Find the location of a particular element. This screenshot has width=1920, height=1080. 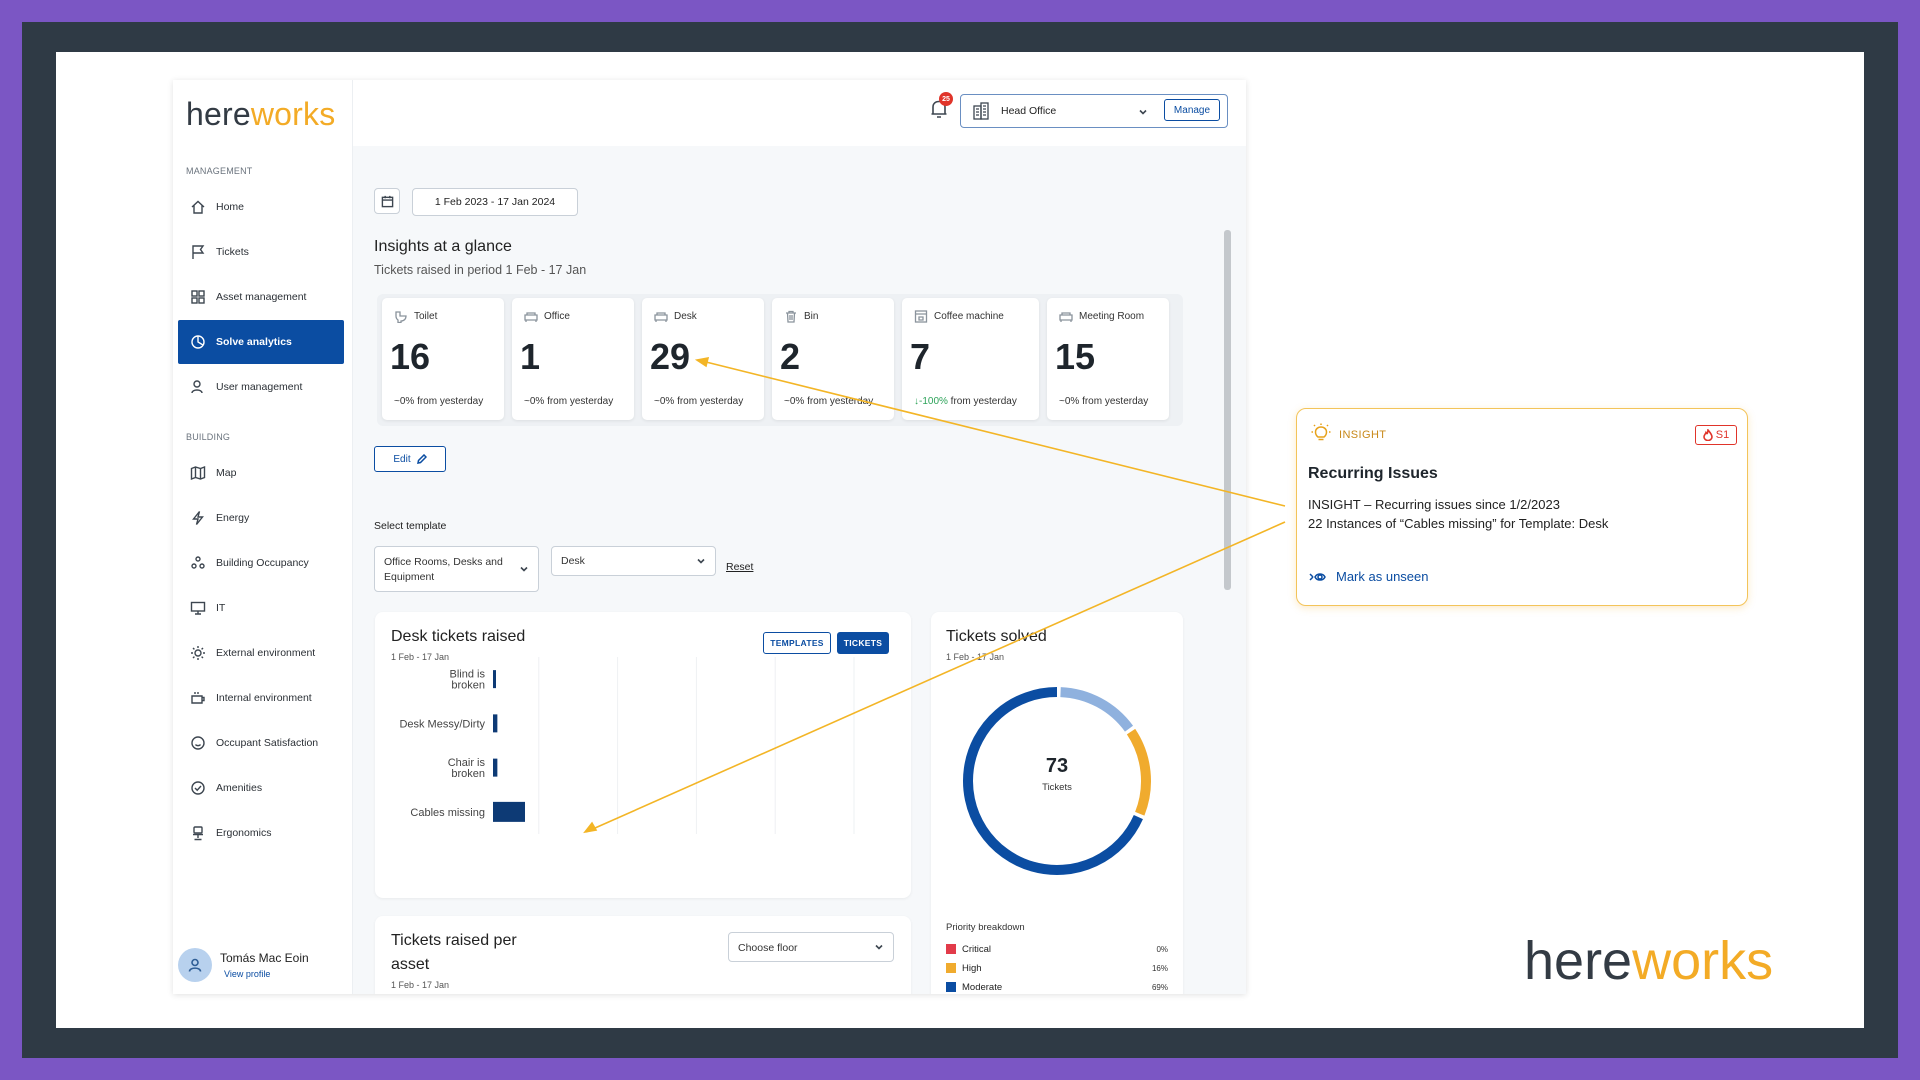

template-category-select: Office Rooms, Desks and Equipment is located at coordinates (456, 569).